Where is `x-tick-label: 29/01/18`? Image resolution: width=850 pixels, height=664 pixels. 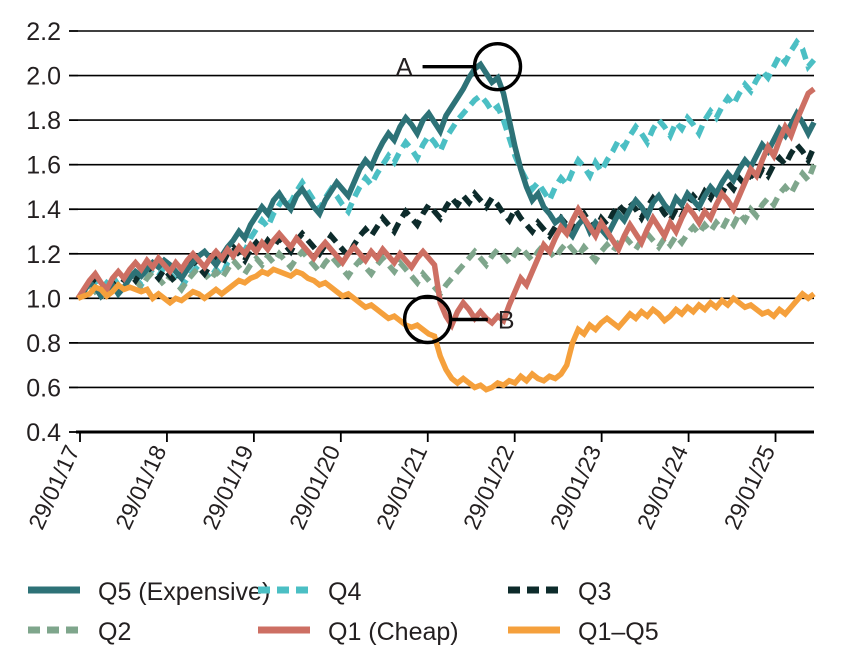 x-tick-label: 29/01/18 is located at coordinates (140, 487).